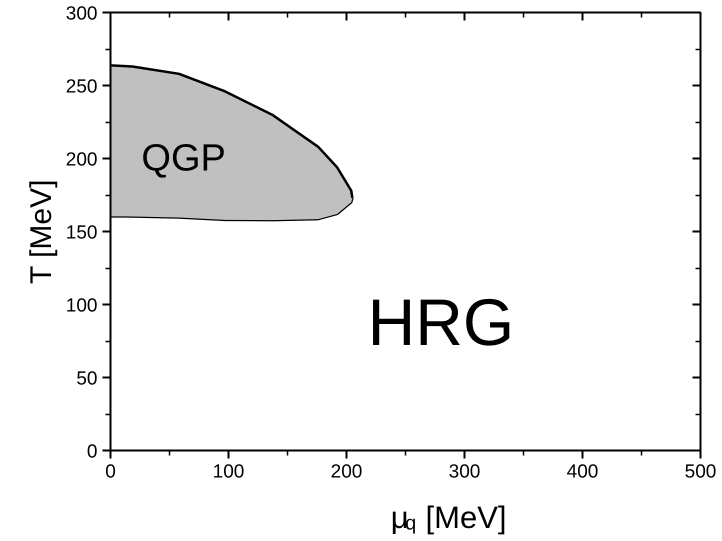 This screenshot has width=722, height=541. Describe the element at coordinates (448, 517) in the screenshot. I see `x-axis-title: μq [MeV]` at that location.